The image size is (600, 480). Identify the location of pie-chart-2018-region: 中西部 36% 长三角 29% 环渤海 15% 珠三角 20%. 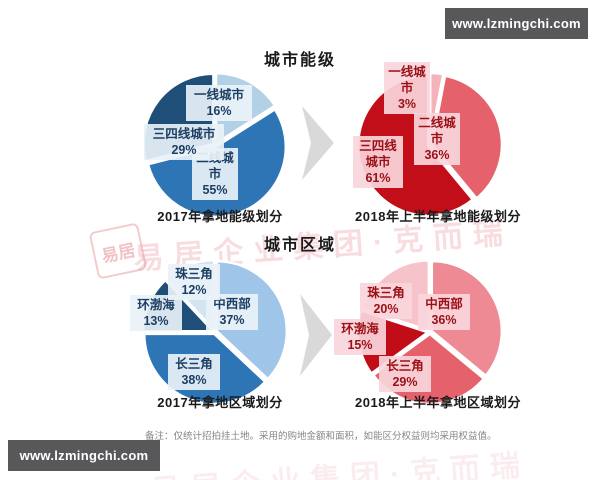
(424, 332).